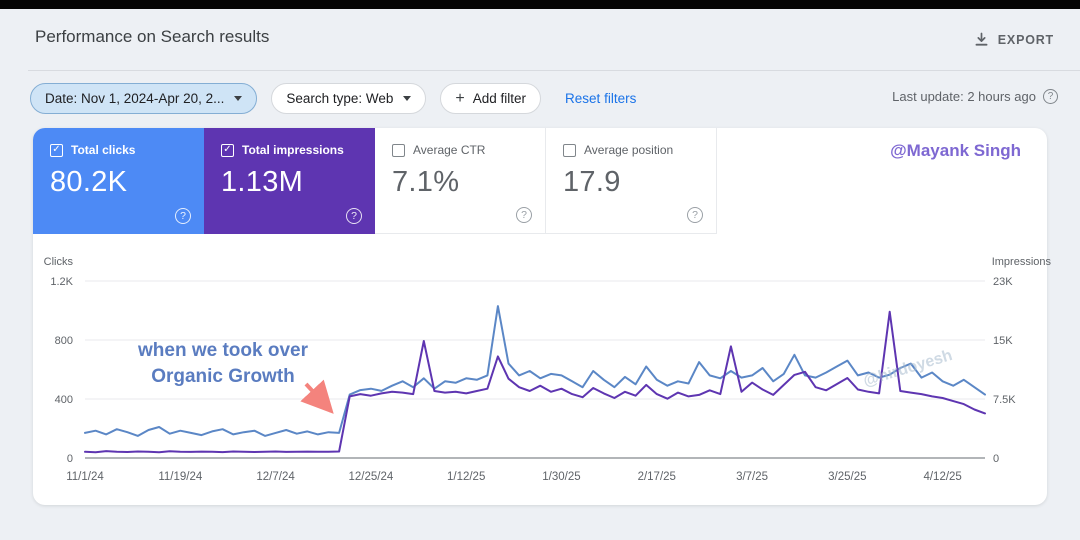 Image resolution: width=1080 pixels, height=540 pixels. I want to click on svg-text: Clicks, so click(59, 262).